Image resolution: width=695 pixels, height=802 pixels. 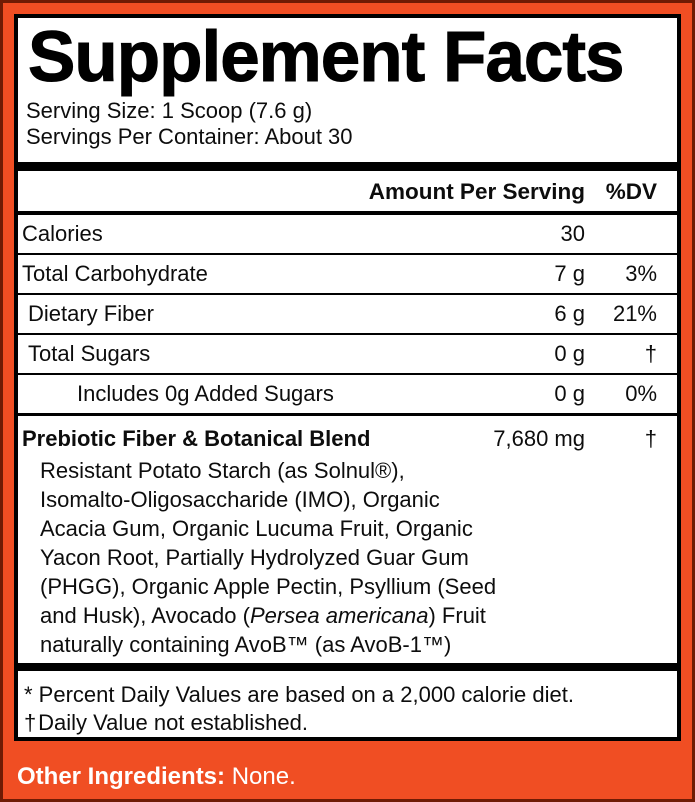 I want to click on blend-description-line: naturally containing AvoB™ (as AvoB-1™), so click(x=355, y=644).